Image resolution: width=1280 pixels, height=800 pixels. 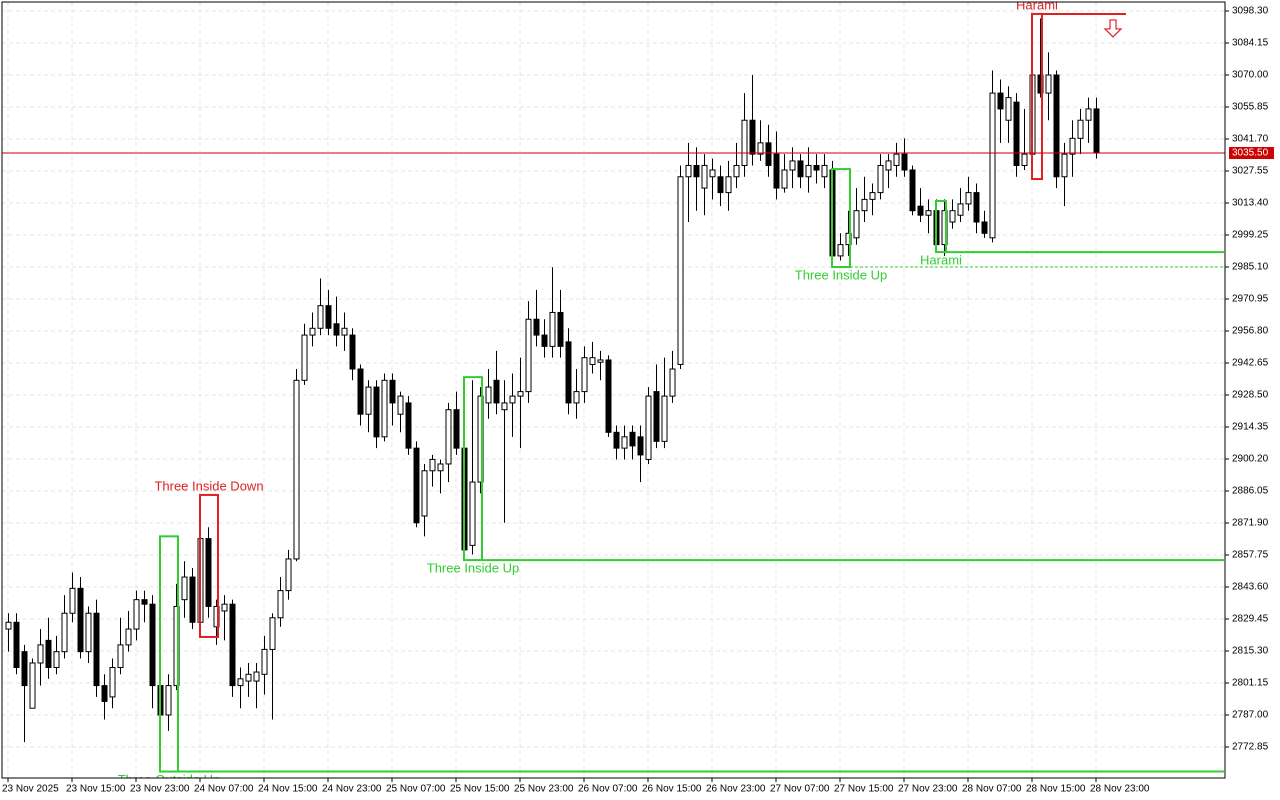 What do you see at coordinates (169, 779) in the screenshot?
I see `pattern-label: Three Outside Up` at bounding box center [169, 779].